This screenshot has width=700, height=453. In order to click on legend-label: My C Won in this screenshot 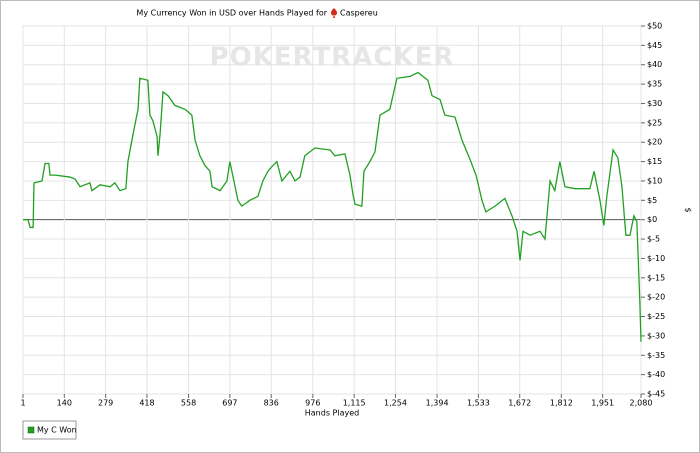, I will do `click(57, 430)`.